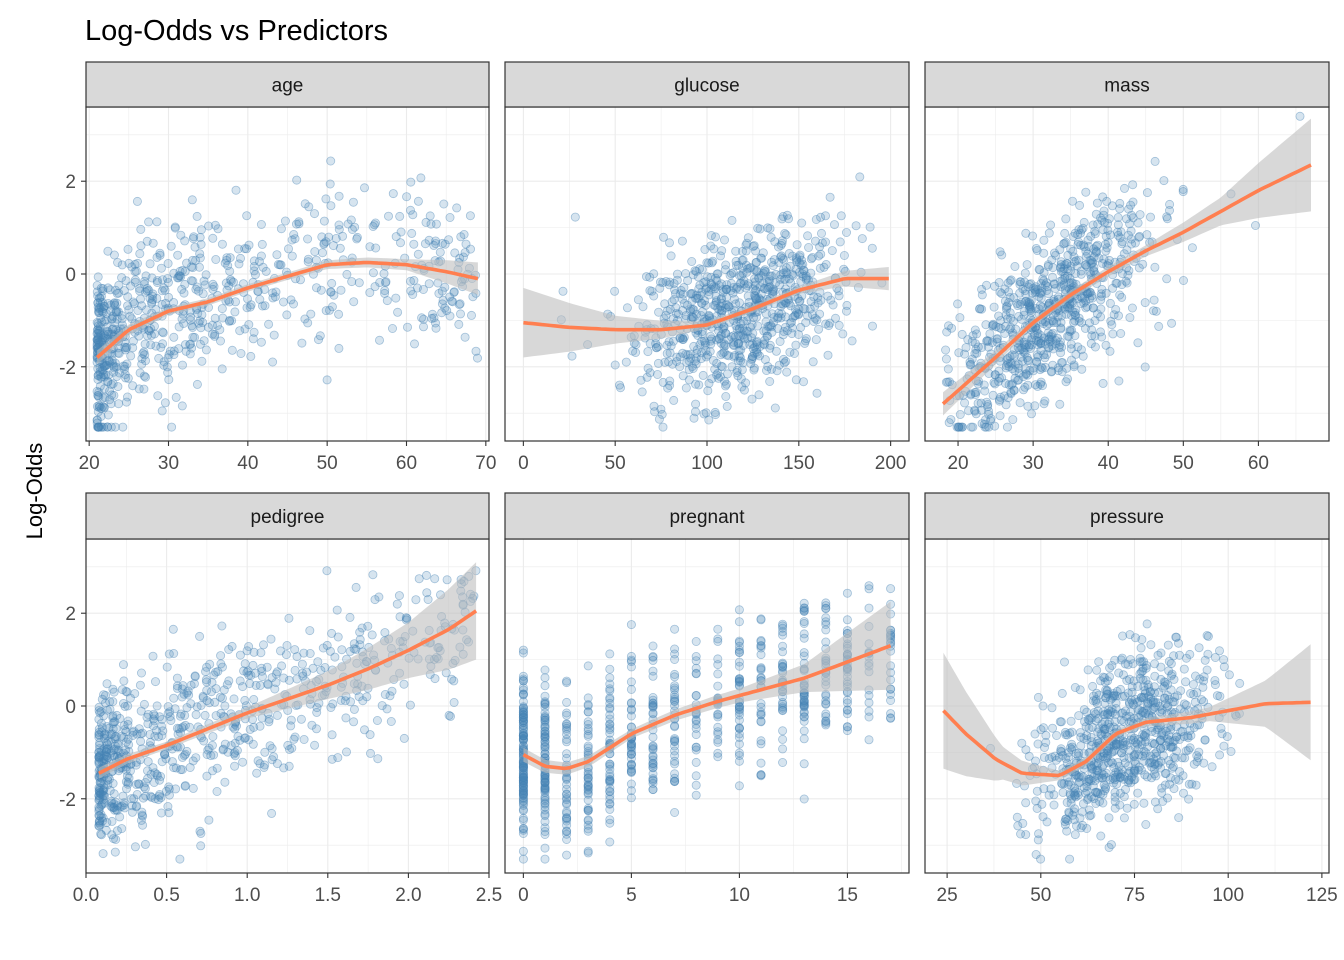 This screenshot has width=1344, height=960. Describe the element at coordinates (70, 707) in the screenshot. I see `y-tick-label: 0` at that location.